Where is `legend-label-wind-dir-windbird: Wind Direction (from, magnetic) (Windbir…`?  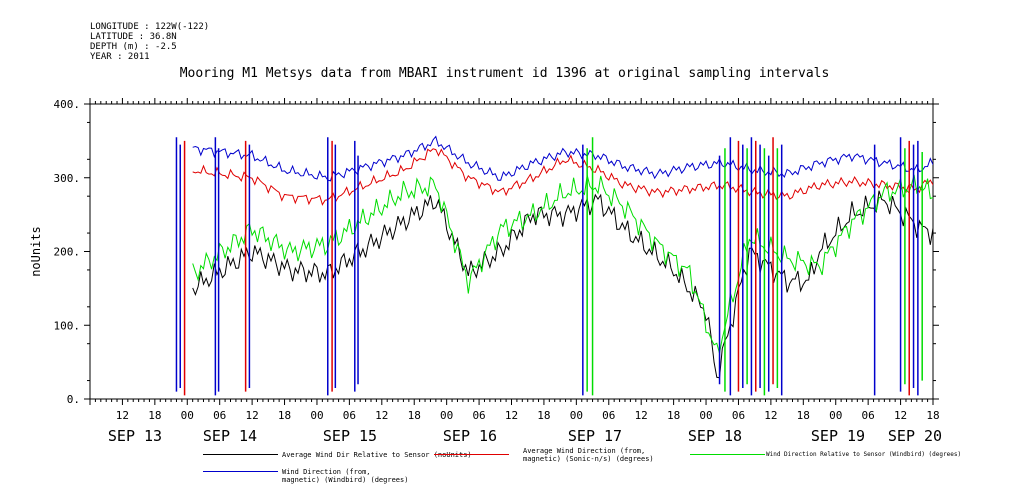
legend-label-wind-dir-windbird: Wind Direction (from, magnetic) (Windbir… is located at coordinates (345, 476).